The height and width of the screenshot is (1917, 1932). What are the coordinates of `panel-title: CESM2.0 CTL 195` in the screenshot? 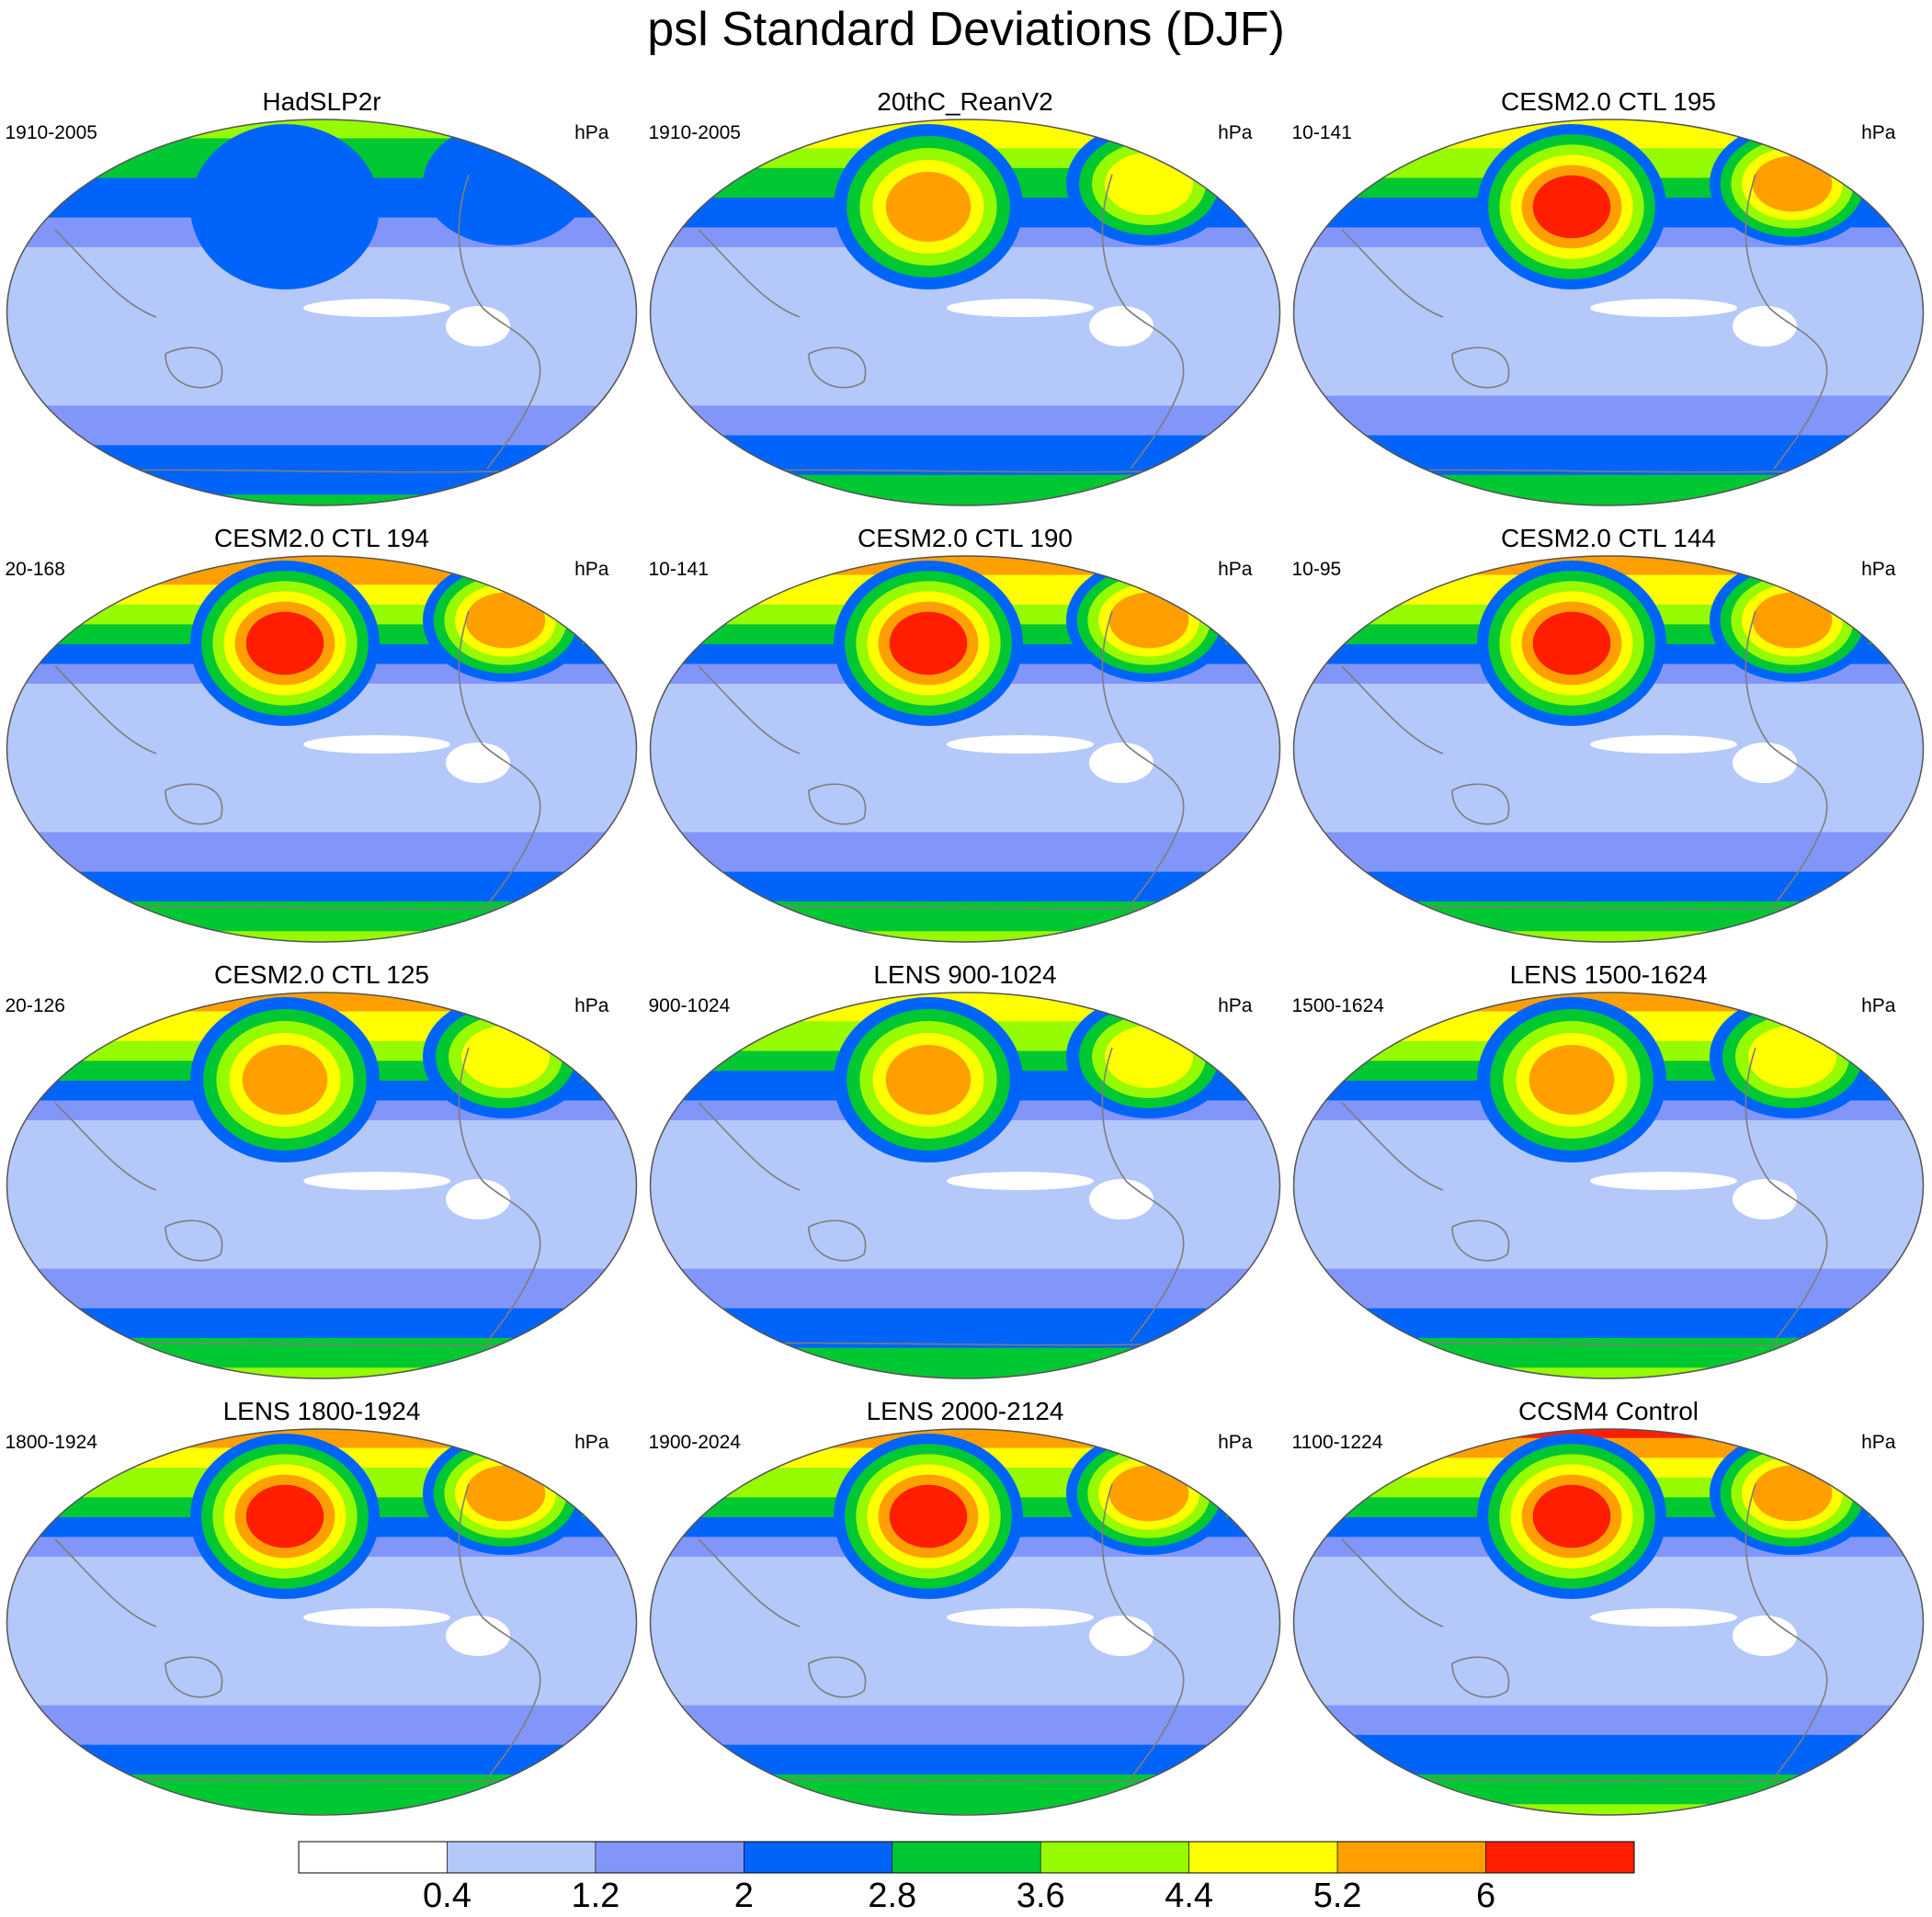 It's located at (1609, 101).